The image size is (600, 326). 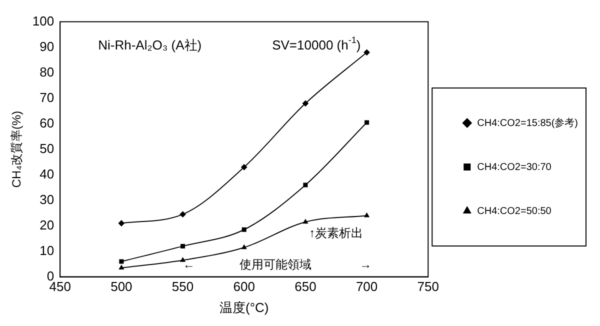 What do you see at coordinates (514, 167) in the screenshot?
I see `legend-label: CH4:CO2=30:70` at bounding box center [514, 167].